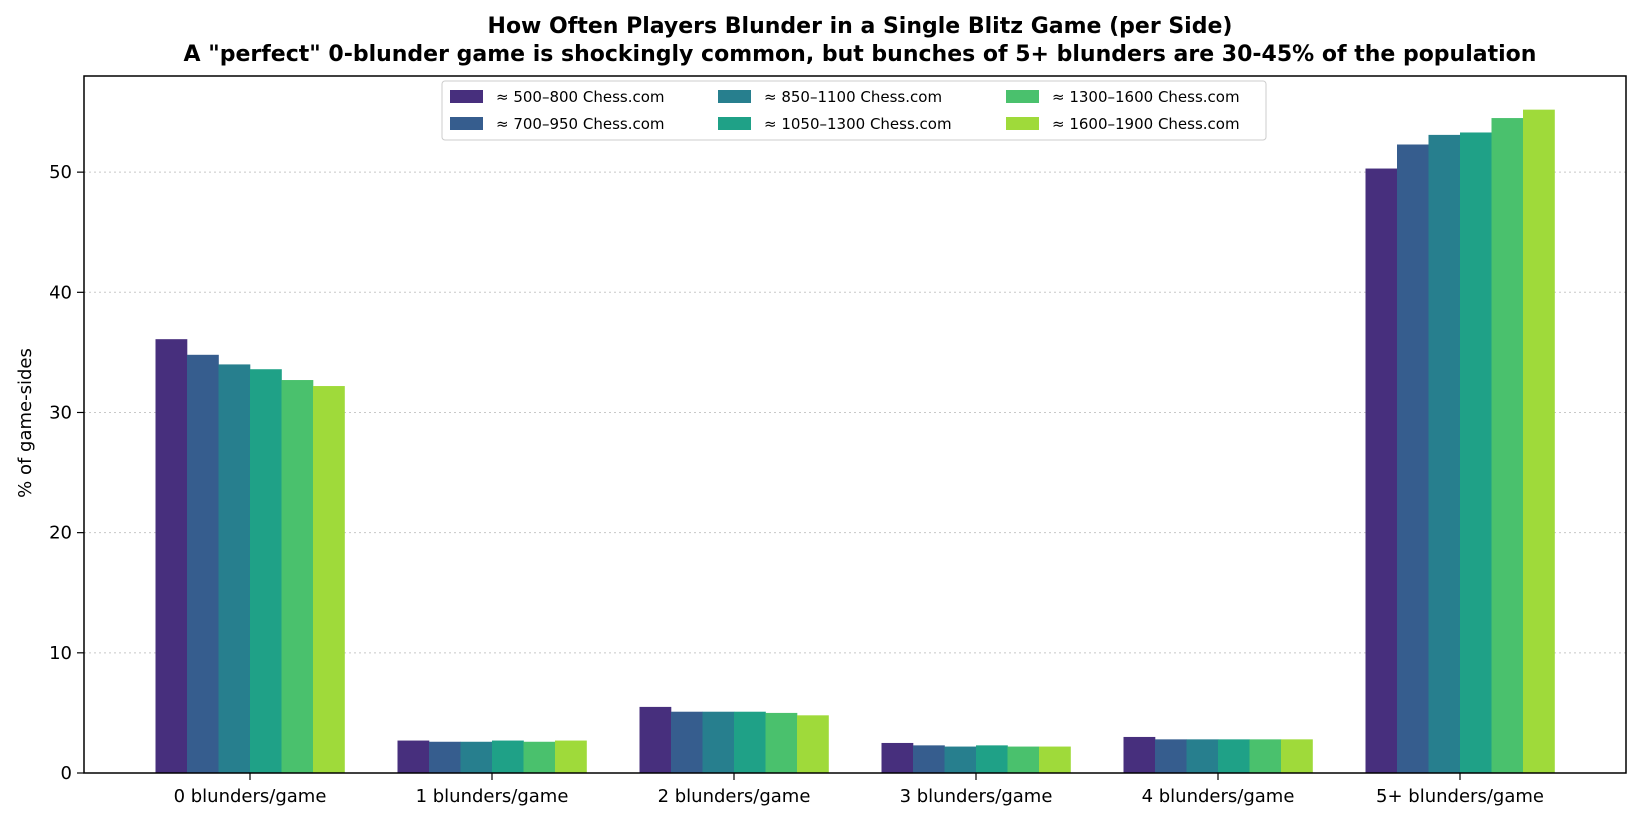  Describe the element at coordinates (60, 653) in the screenshot. I see `y-tick-label: 10` at that location.